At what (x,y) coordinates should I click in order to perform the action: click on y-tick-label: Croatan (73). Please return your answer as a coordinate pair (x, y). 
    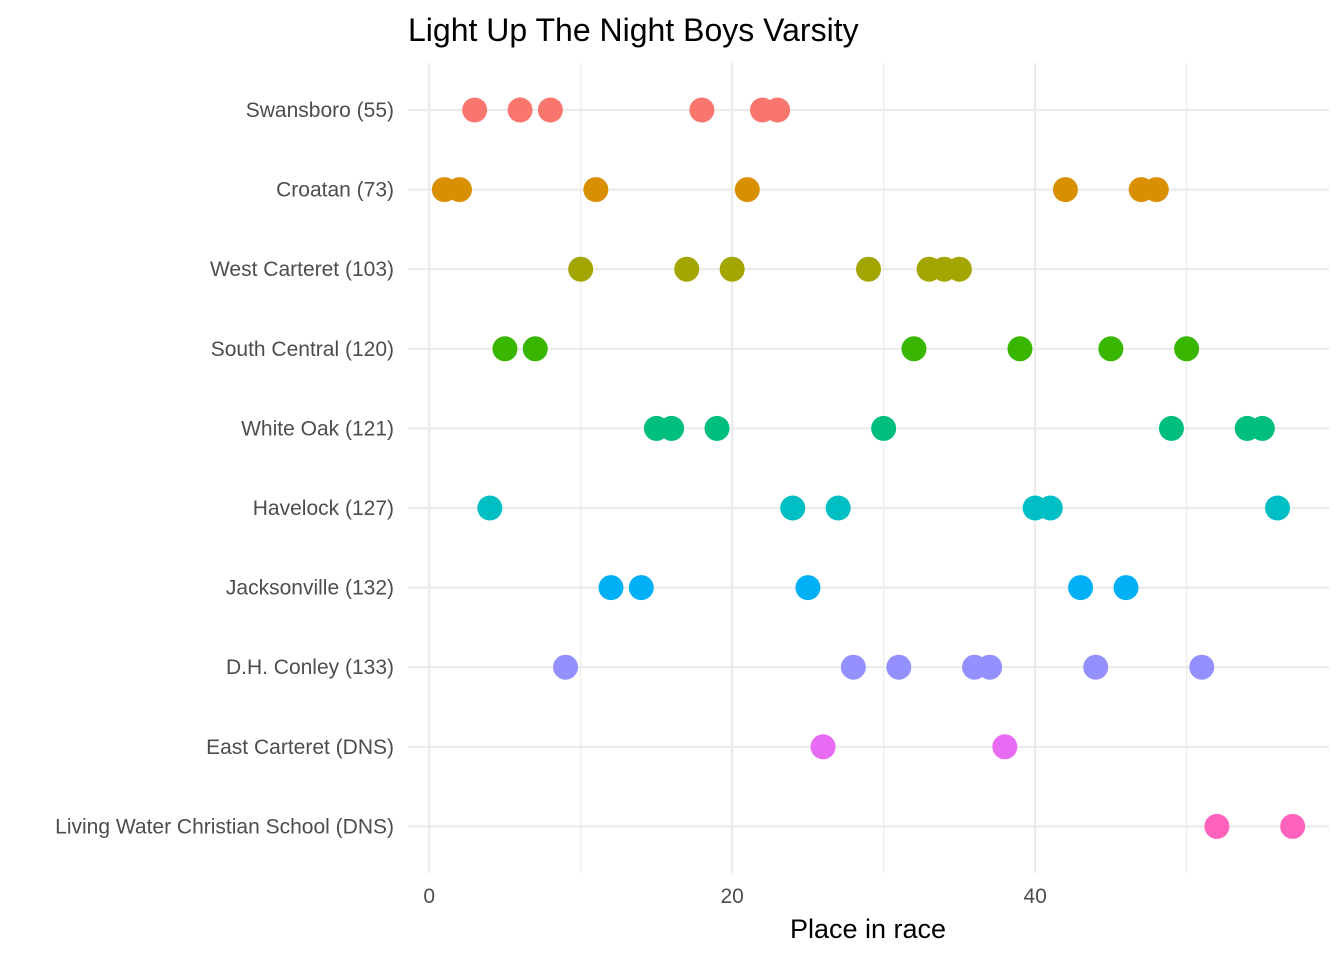
    Looking at the image, I should click on (335, 190).